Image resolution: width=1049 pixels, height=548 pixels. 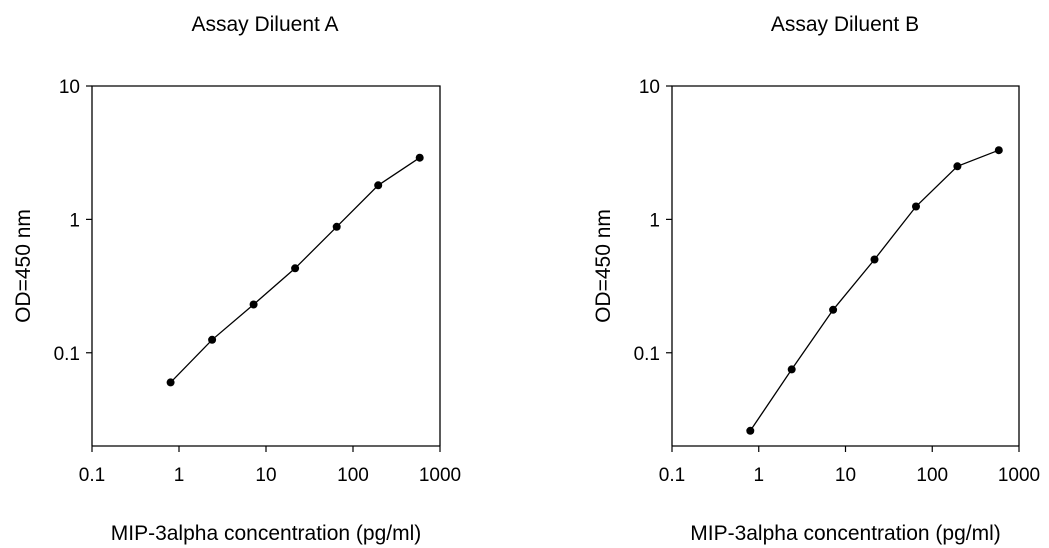 I want to click on series-line, so click(x=874, y=290).